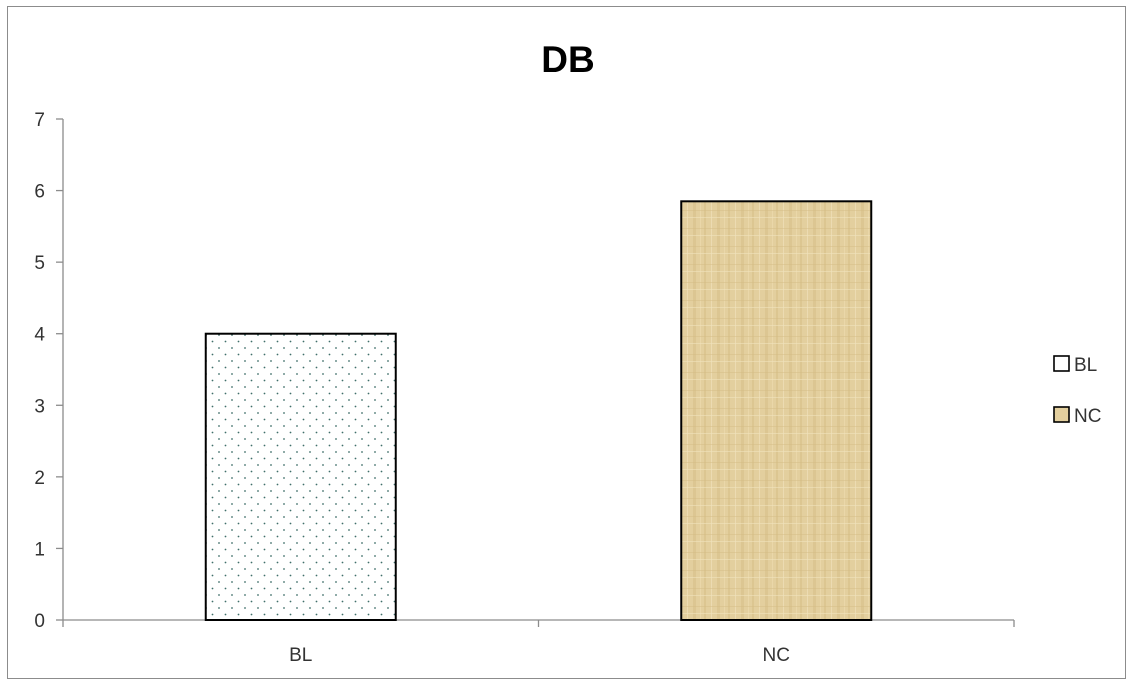 The image size is (1133, 683). Describe the element at coordinates (567, 59) in the screenshot. I see `chart-title: DB` at that location.